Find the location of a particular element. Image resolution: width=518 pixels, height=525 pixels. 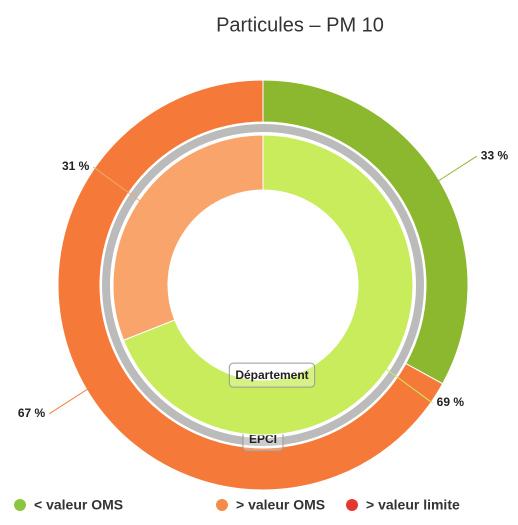

legend-label: > valeur OMS is located at coordinates (280, 505).